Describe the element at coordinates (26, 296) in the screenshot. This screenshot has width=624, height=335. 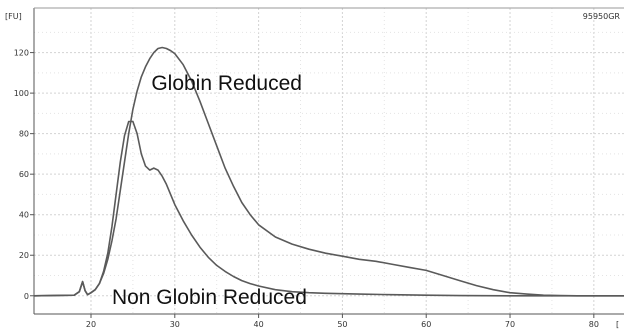
I see `y-tick-label: 0` at that location.